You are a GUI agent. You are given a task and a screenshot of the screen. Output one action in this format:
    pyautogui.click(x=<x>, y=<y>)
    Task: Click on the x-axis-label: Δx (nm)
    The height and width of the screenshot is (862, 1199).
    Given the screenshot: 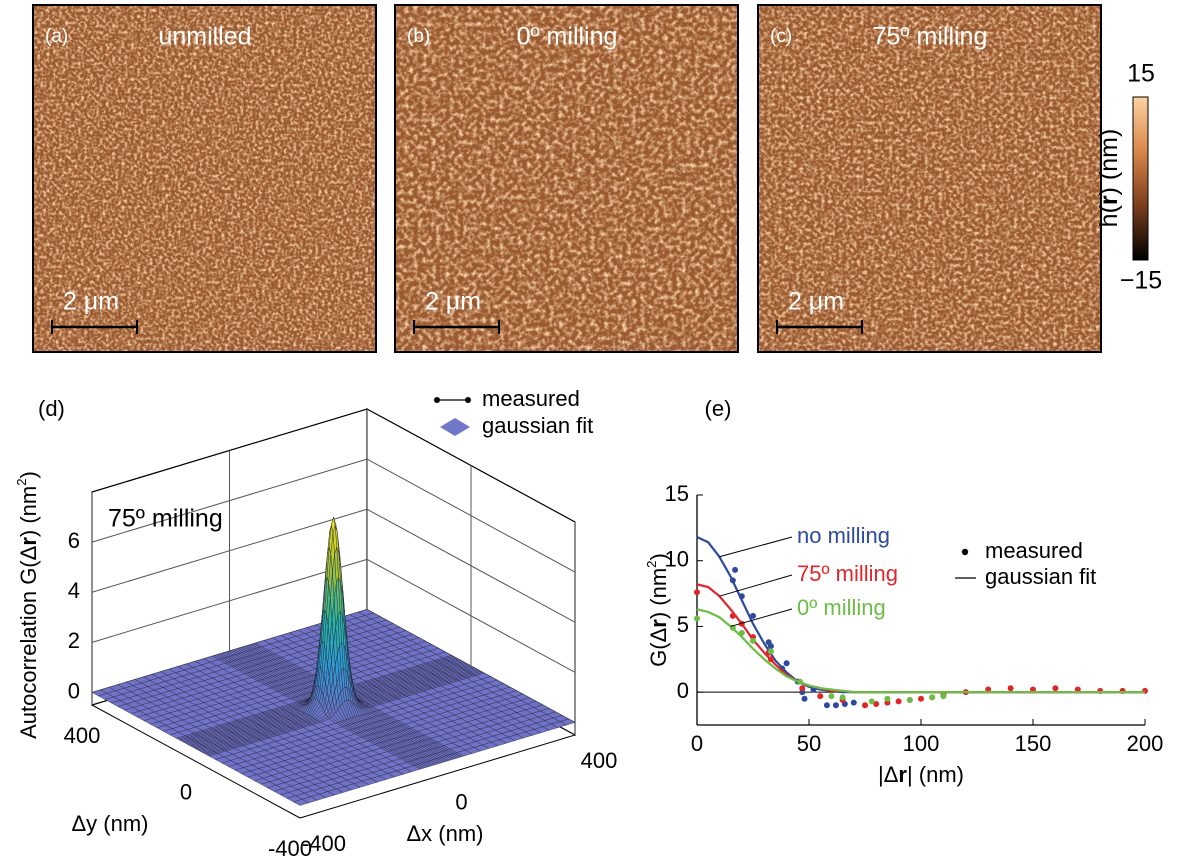 What is the action you would take?
    pyautogui.click(x=444, y=833)
    